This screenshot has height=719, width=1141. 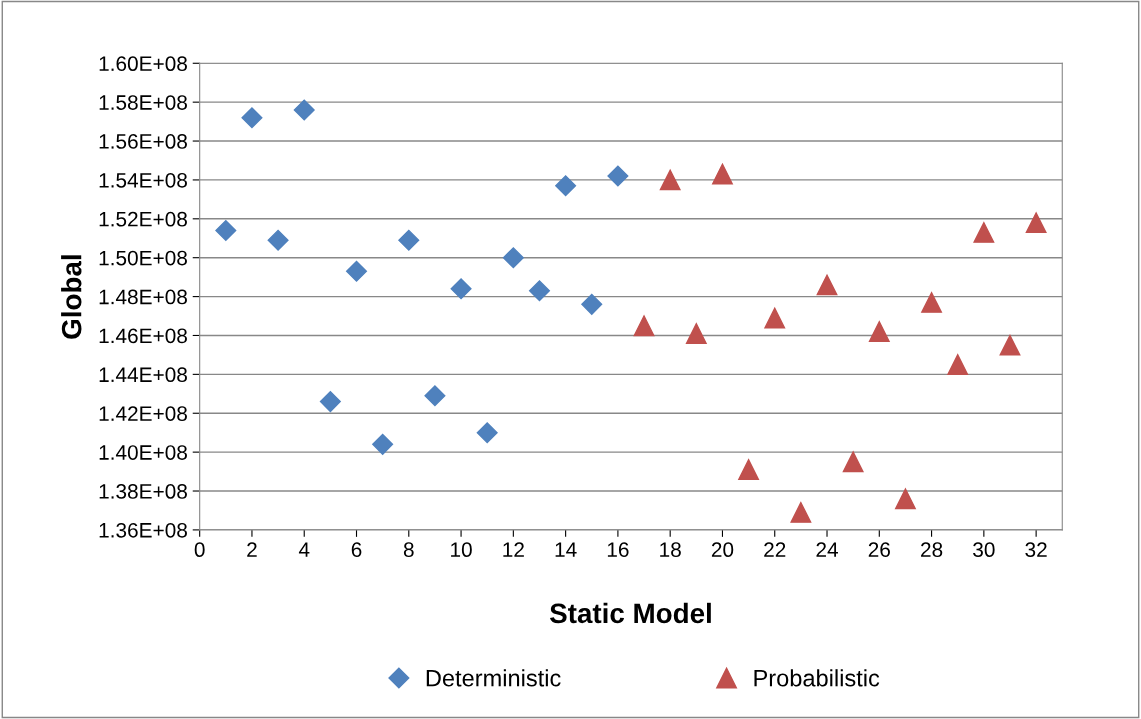 I want to click on x-tick-label: 12, so click(x=513, y=549).